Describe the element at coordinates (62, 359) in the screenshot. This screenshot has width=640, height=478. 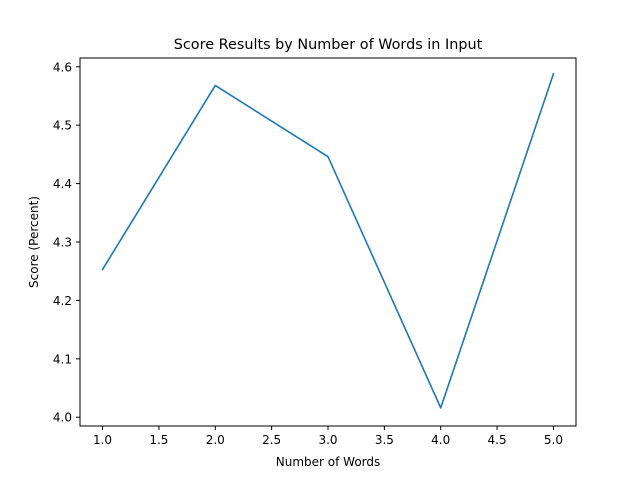
I see `y-tick-label: 4.1` at that location.